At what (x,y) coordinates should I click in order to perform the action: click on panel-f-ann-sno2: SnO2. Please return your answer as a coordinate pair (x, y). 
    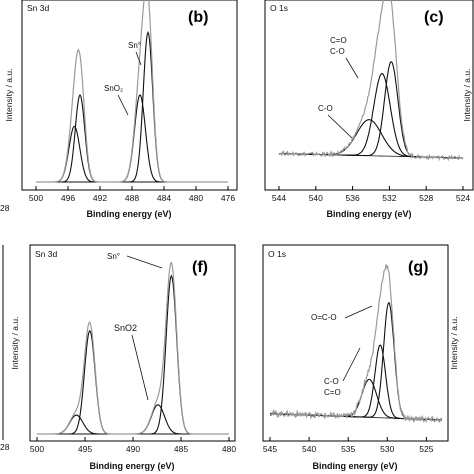
    Looking at the image, I should click on (125, 328).